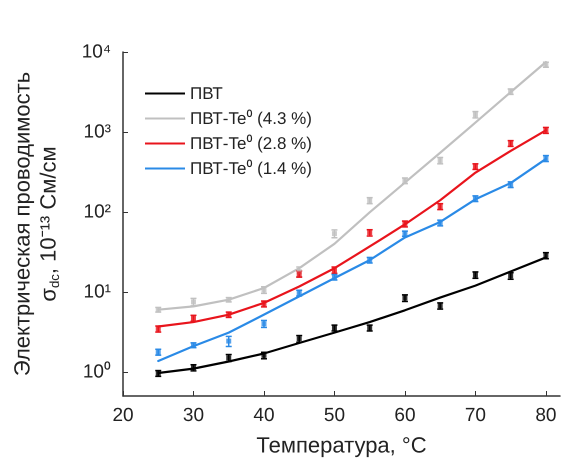  I want to click on legend-label: ПВТ-Te⁰ (2.8 %), so click(251, 143).